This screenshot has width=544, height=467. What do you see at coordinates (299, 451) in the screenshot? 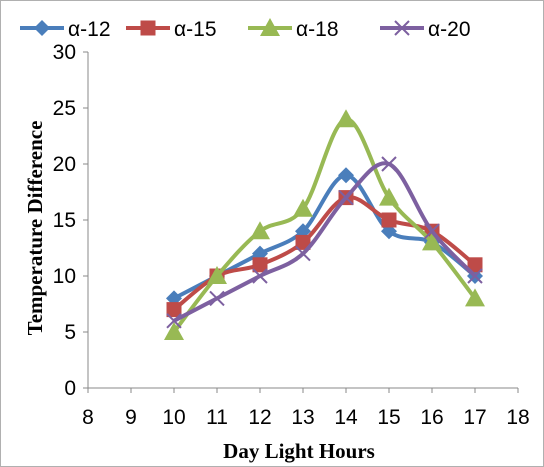
I see `x-axis-title: Day Light Hours` at bounding box center [299, 451].